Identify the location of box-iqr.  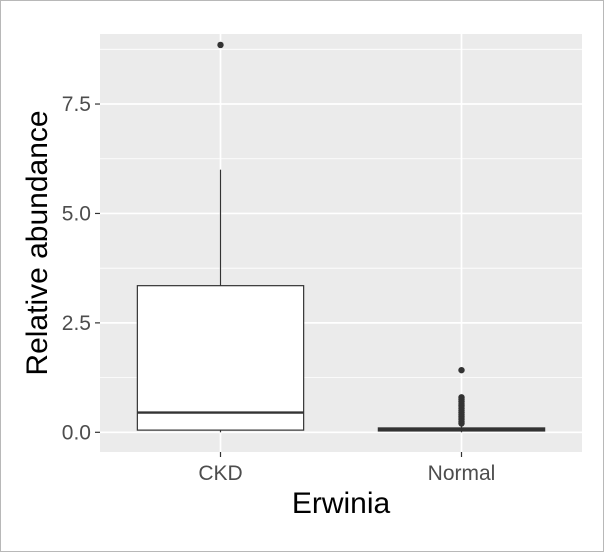
(220, 358).